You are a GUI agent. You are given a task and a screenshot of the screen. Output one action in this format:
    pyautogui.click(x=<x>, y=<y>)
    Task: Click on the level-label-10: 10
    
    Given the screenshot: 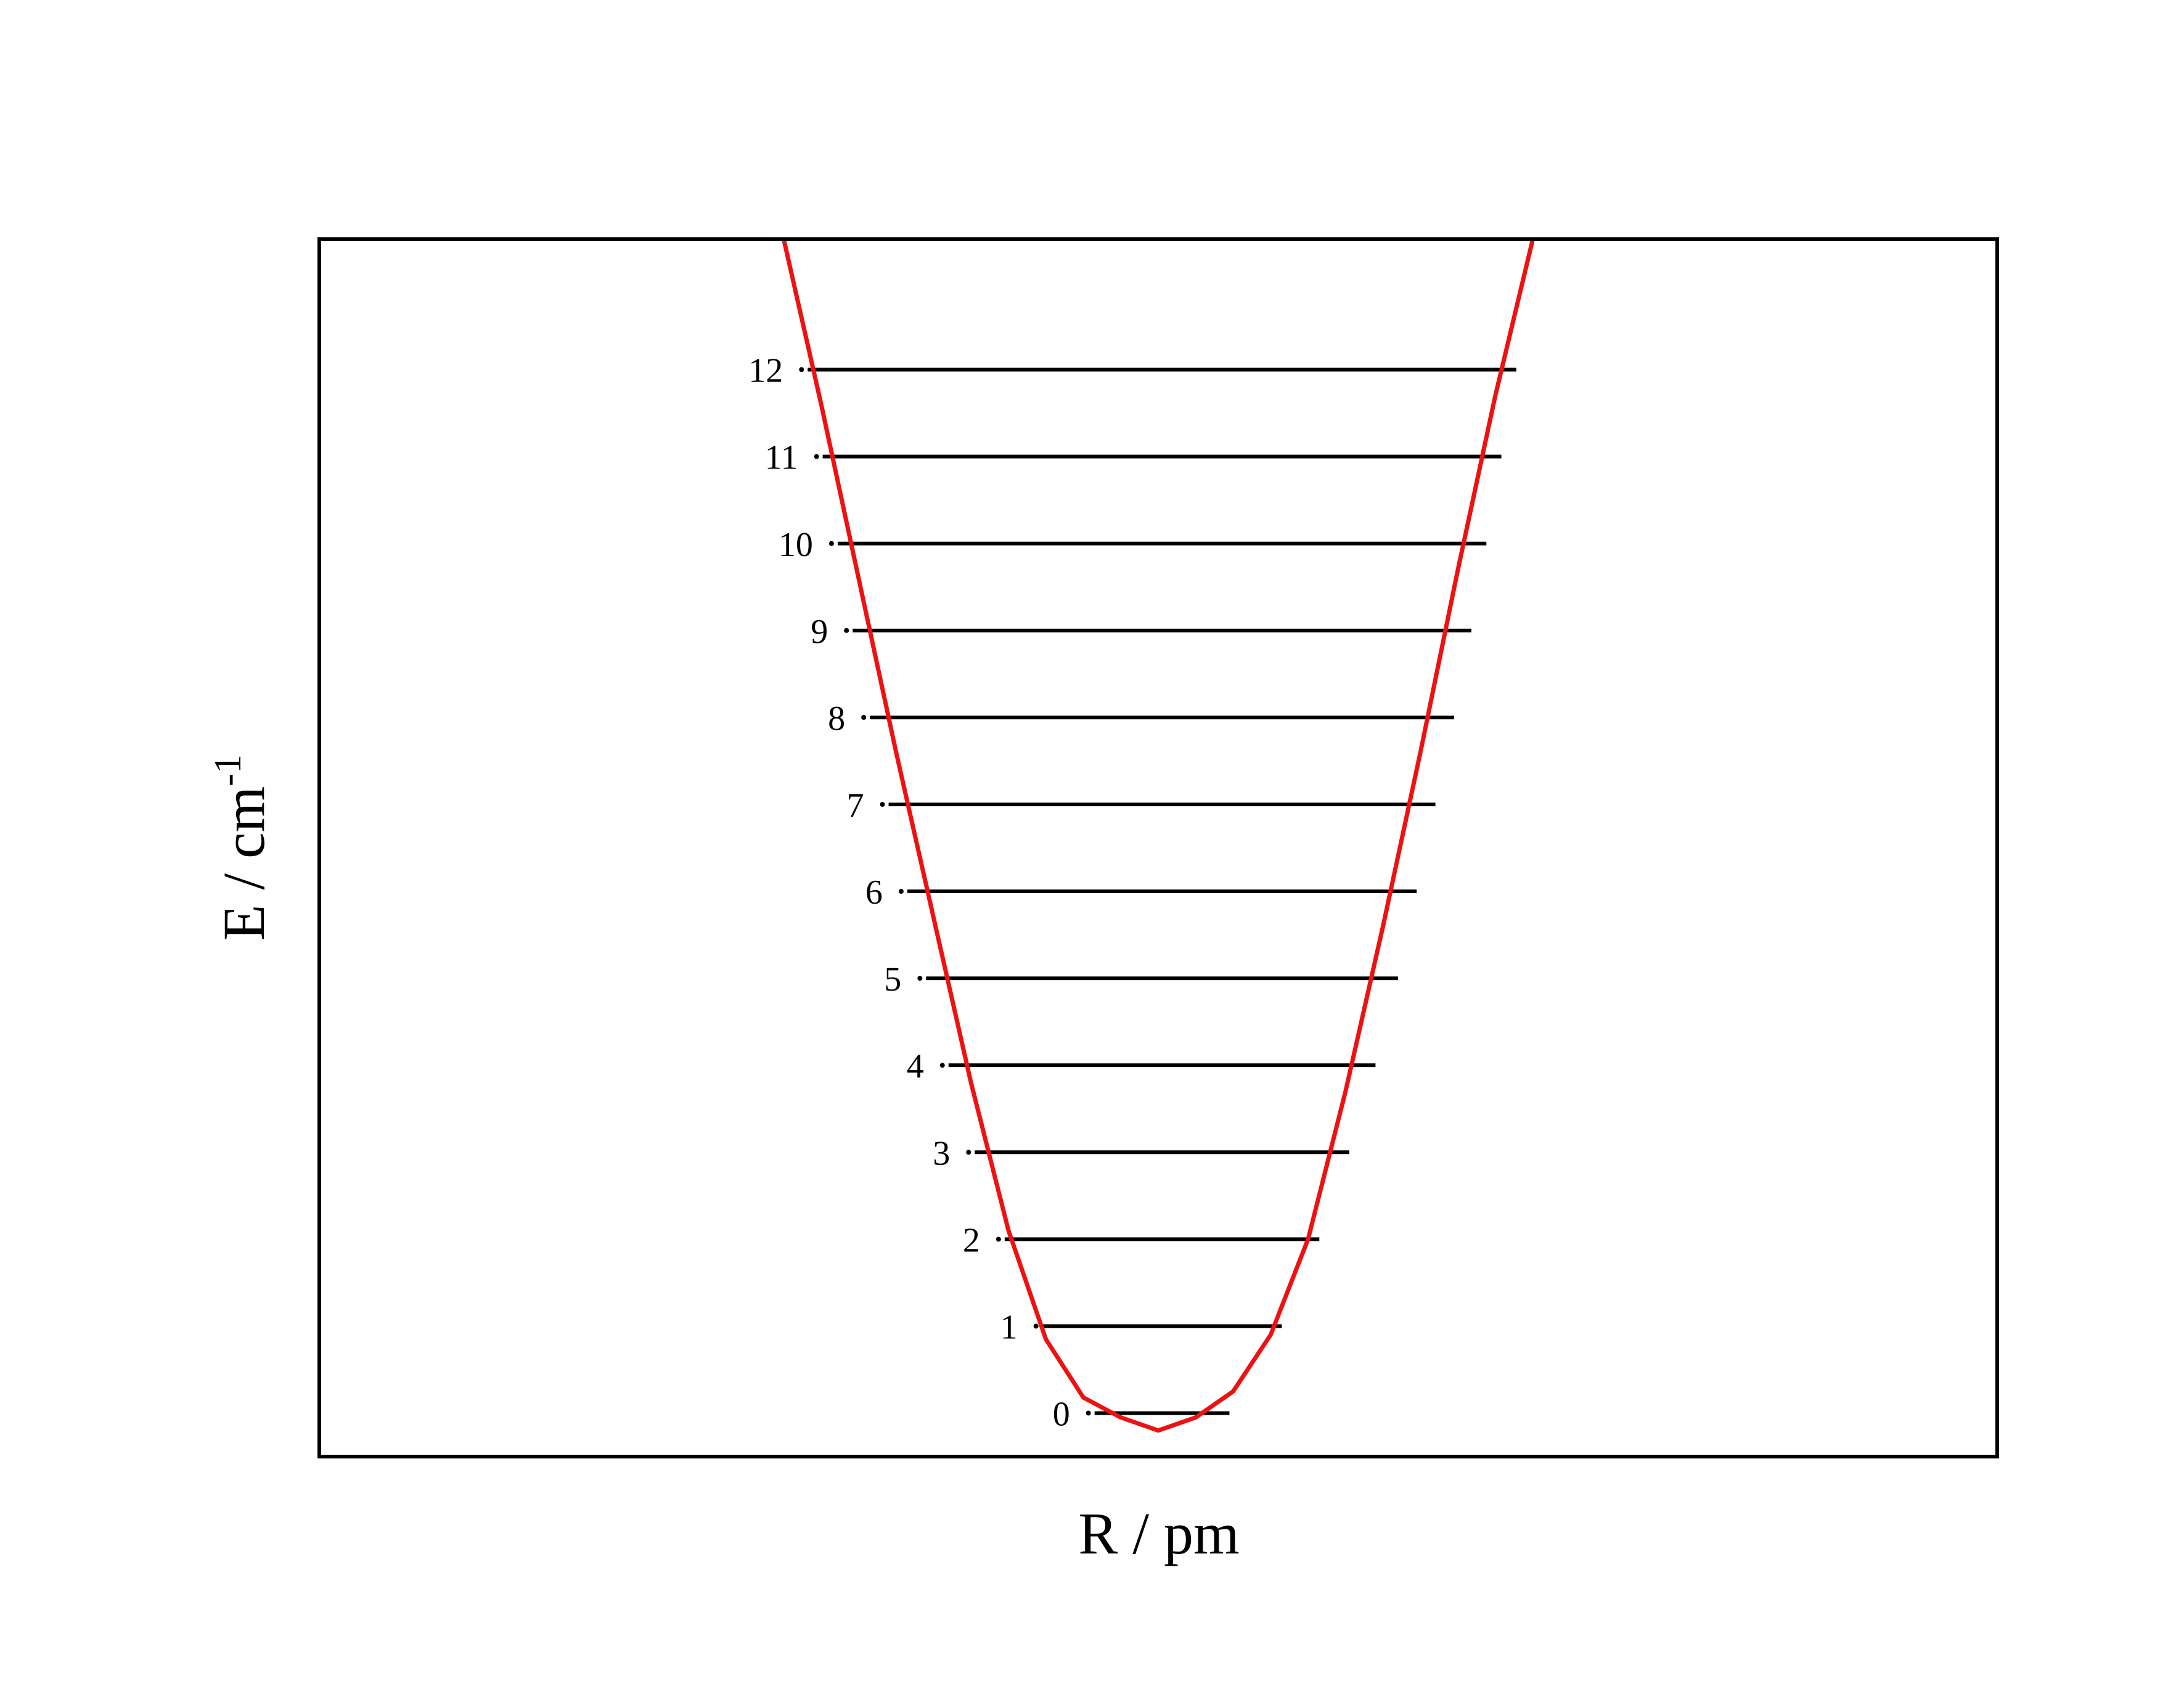 What is the action you would take?
    pyautogui.click(x=796, y=545)
    